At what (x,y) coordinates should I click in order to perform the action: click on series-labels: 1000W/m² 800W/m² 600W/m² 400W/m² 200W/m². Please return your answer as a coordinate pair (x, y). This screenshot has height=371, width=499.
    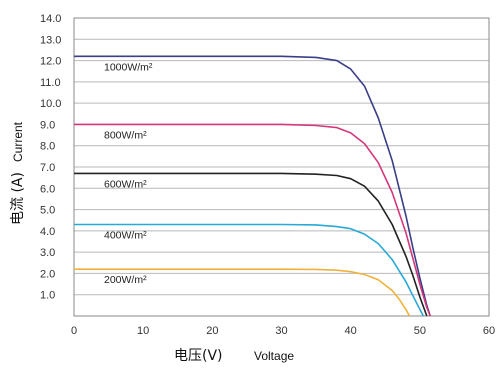
    Looking at the image, I should click on (128, 173).